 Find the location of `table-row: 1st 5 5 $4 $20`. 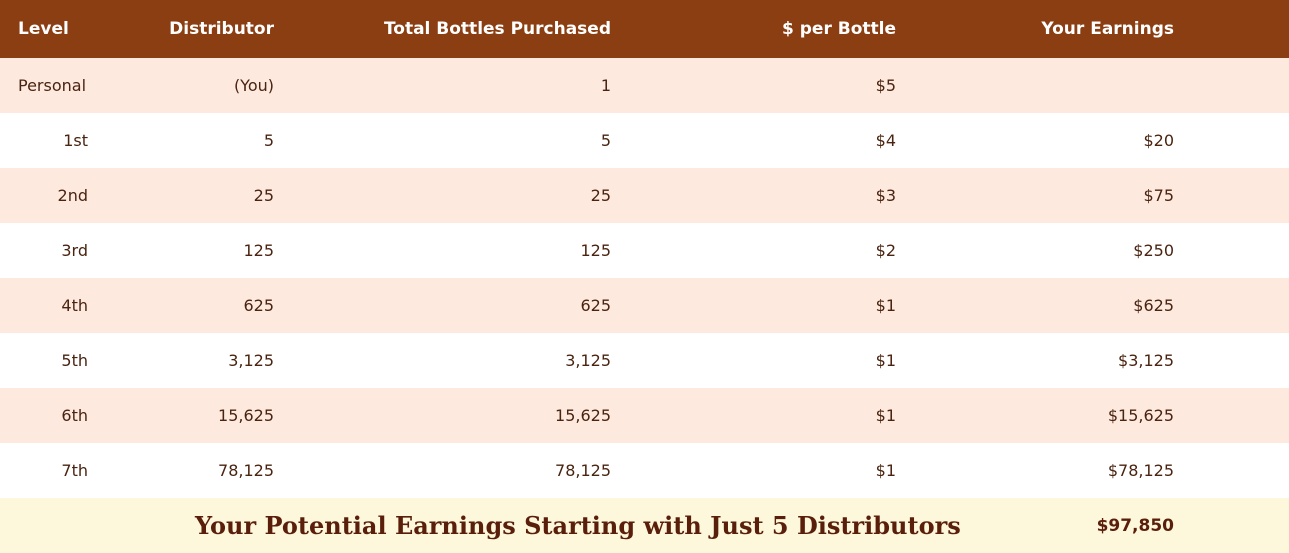

table-row: 1st 5 5 $4 $20 is located at coordinates (644, 140).